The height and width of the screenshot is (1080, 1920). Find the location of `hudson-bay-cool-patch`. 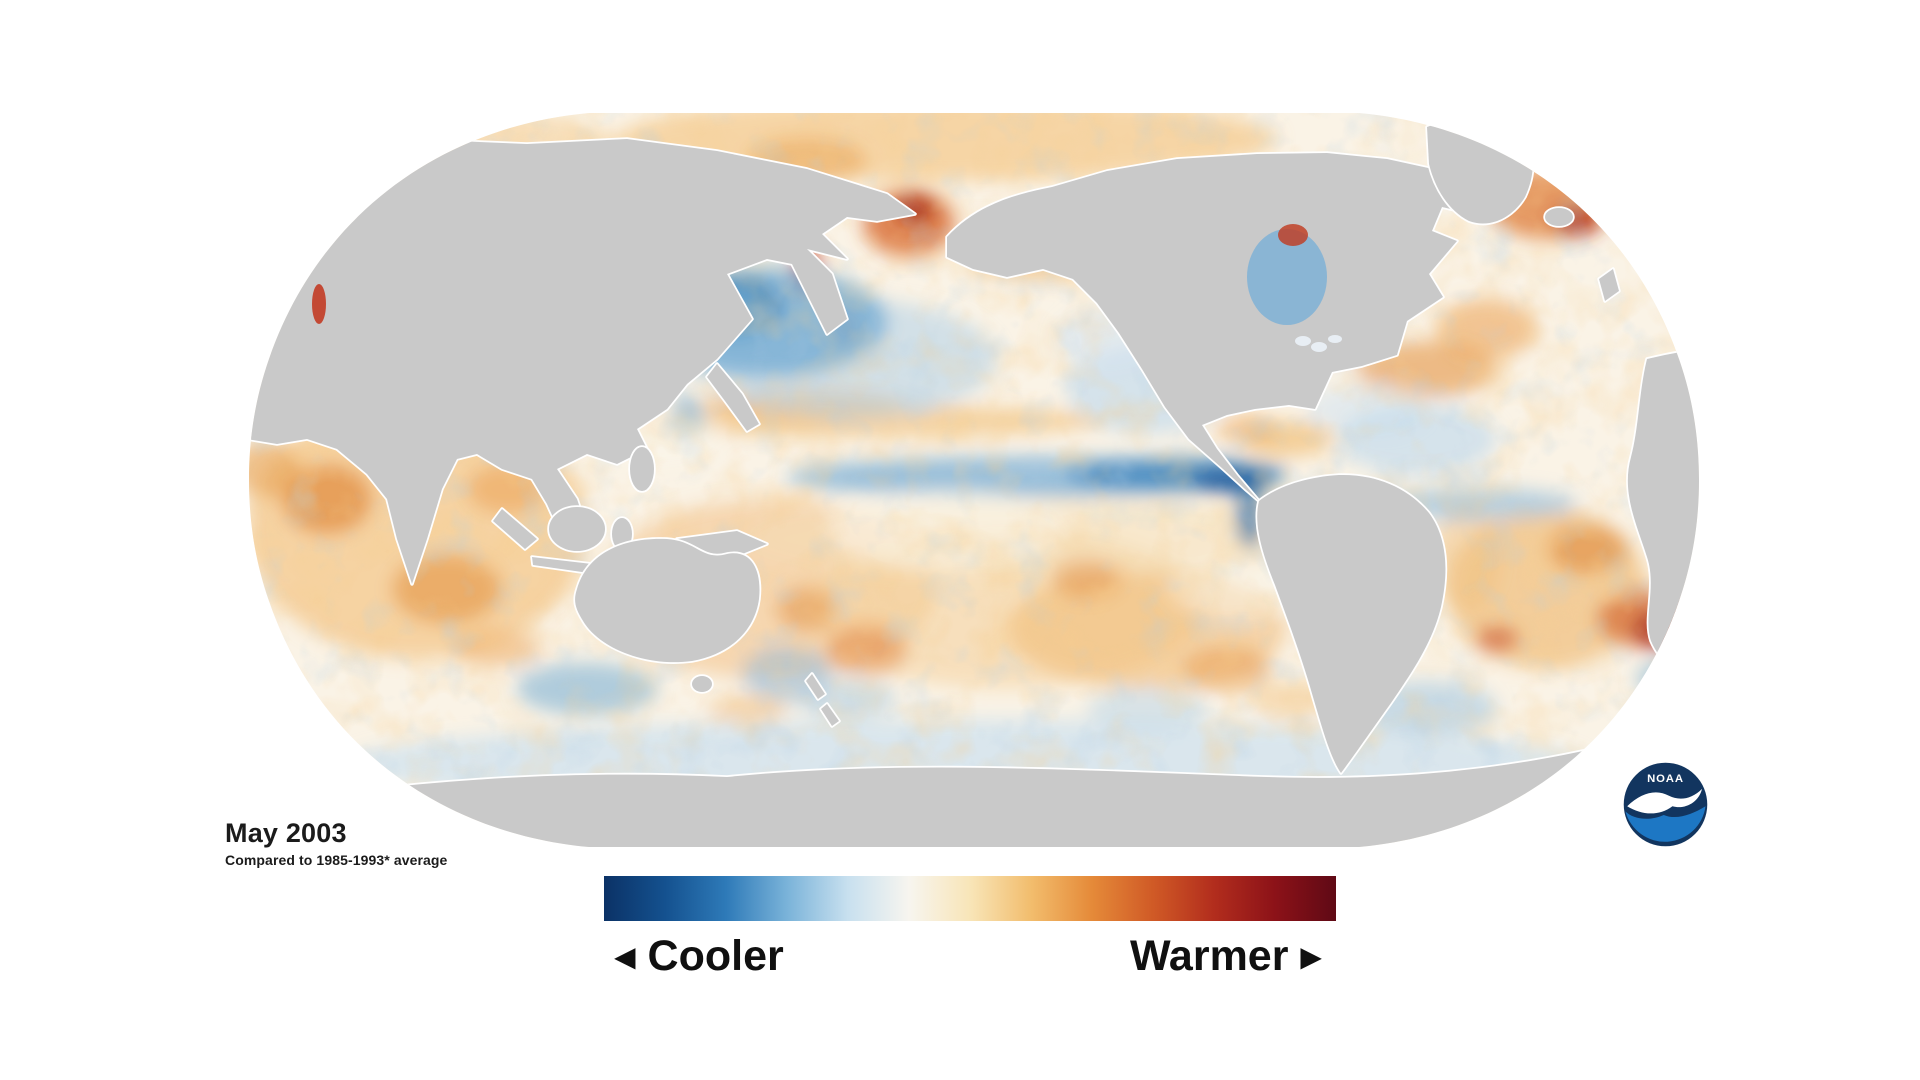

hudson-bay-cool-patch is located at coordinates (1287, 277).